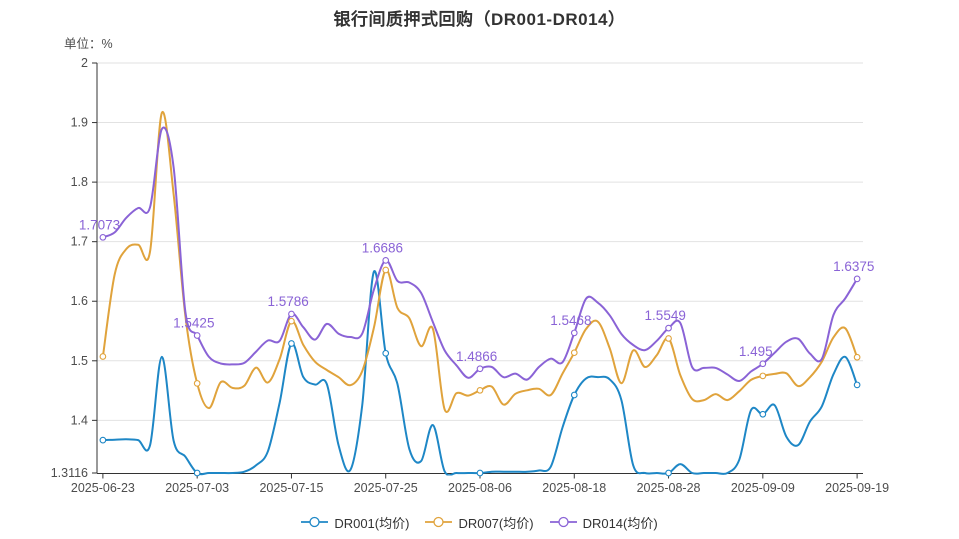 The height and width of the screenshot is (539, 959). Describe the element at coordinates (99, 224) in the screenshot. I see `point-value-label: 1.7073` at that location.